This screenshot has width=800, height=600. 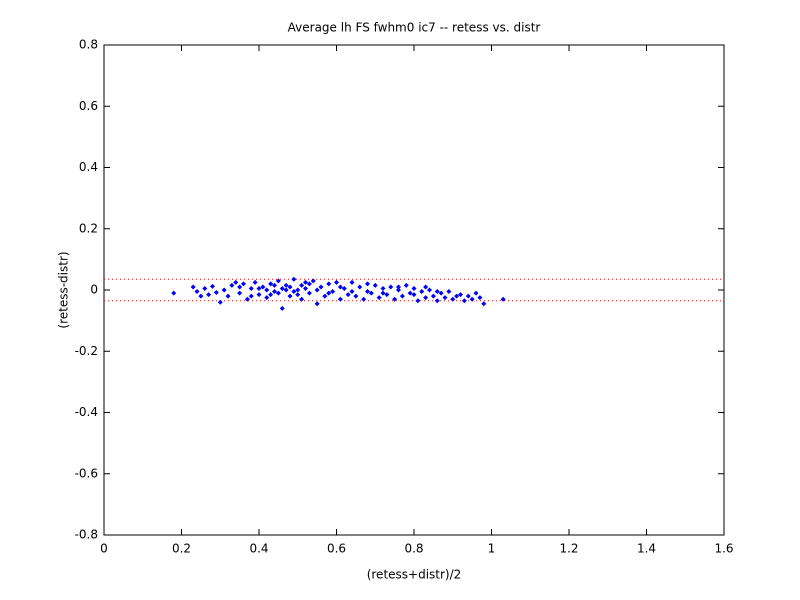 What do you see at coordinates (88, 228) in the screenshot?
I see `y-tick-label: 0.2` at bounding box center [88, 228].